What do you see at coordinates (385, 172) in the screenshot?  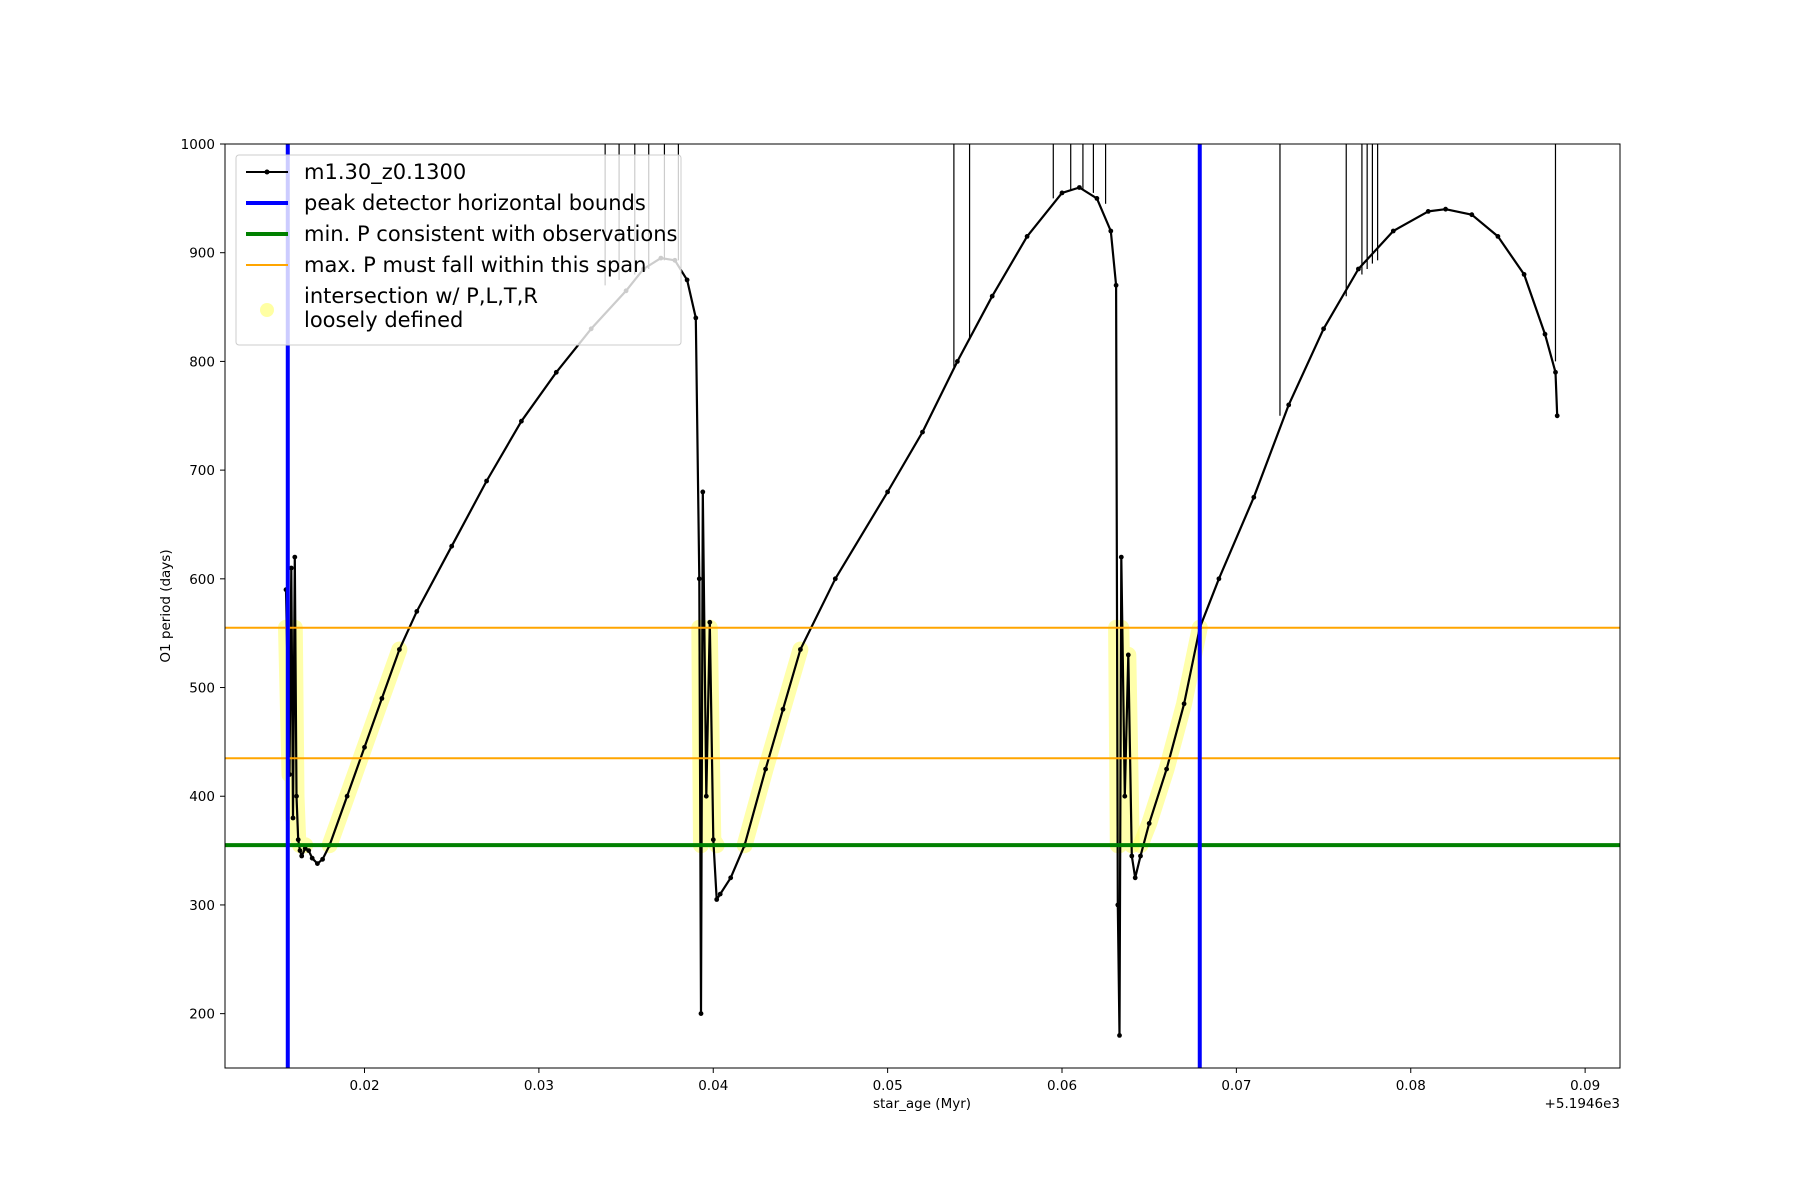 I see `legend-label-0: m1.30_z0.1300` at bounding box center [385, 172].